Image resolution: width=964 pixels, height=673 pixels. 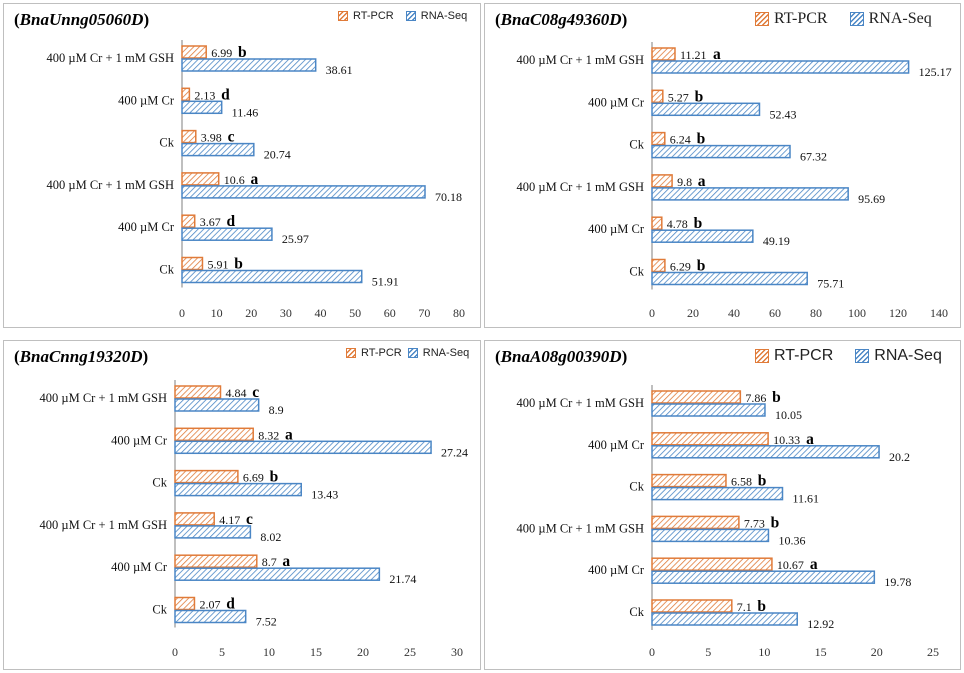 I want to click on value-label-rna-seq: 20.74, so click(x=277, y=155).